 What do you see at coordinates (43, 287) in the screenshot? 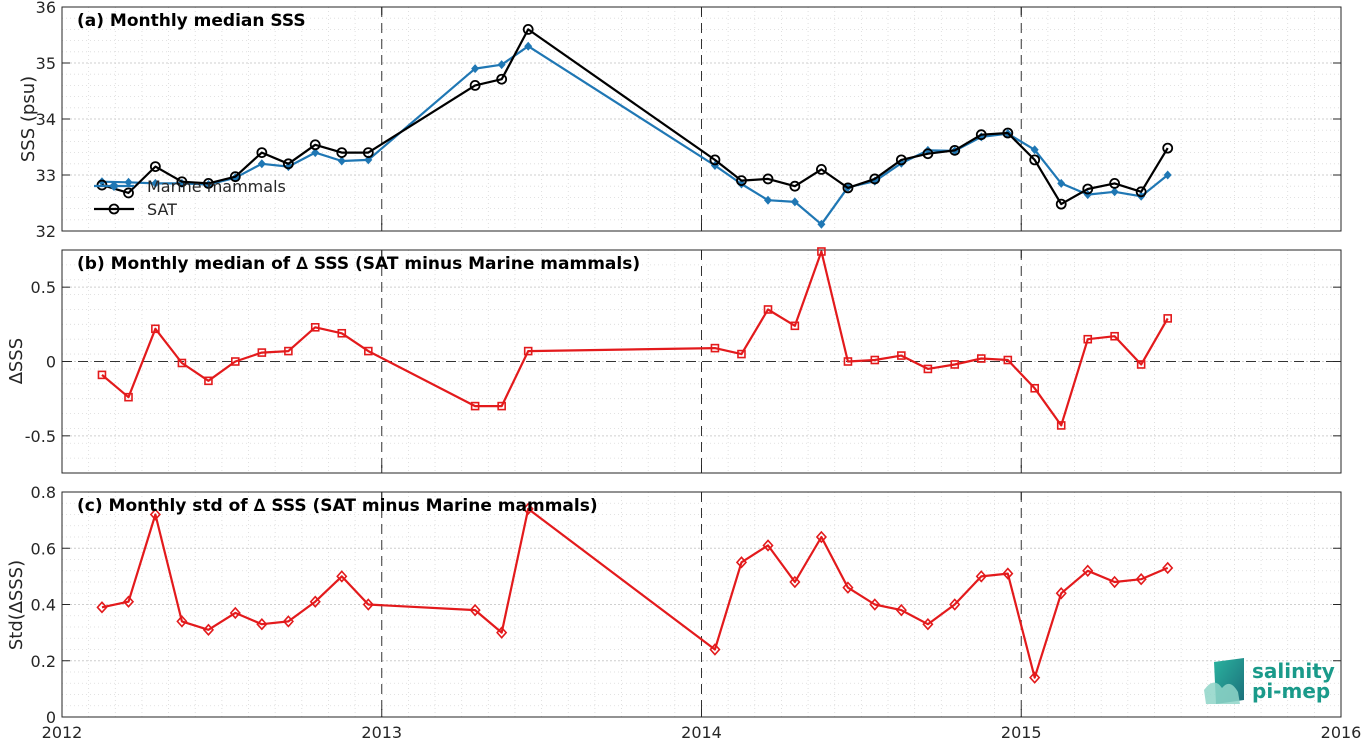
I see `y-tick-label: 0.5` at bounding box center [43, 287].